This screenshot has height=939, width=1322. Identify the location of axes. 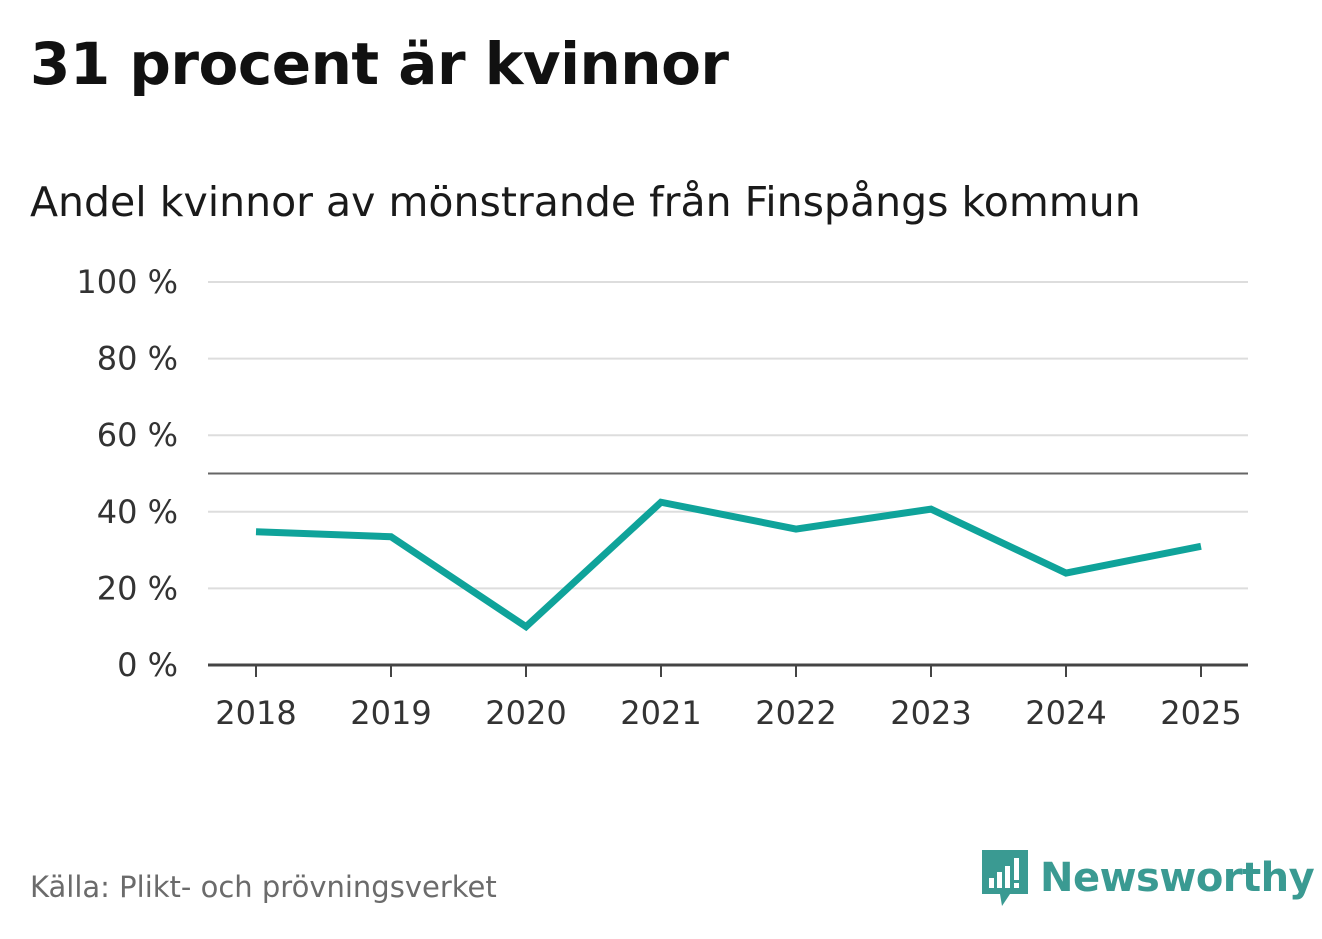
(728, 670).